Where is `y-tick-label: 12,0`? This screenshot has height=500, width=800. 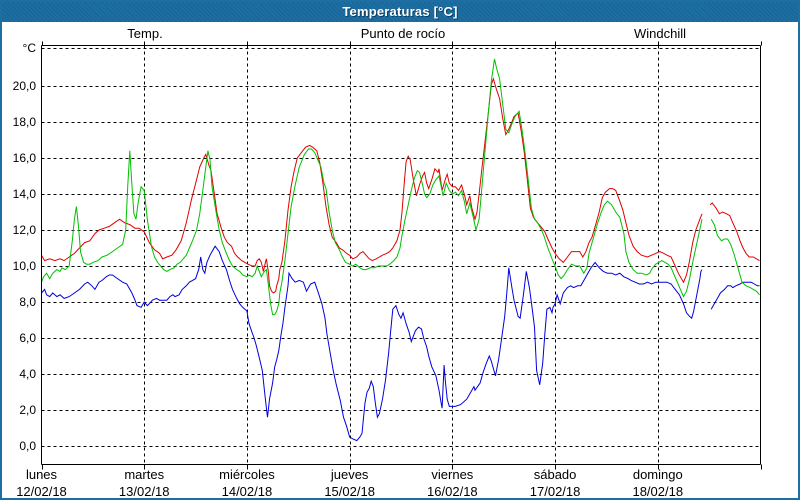
y-tick-label: 12,0 is located at coordinates (25, 230).